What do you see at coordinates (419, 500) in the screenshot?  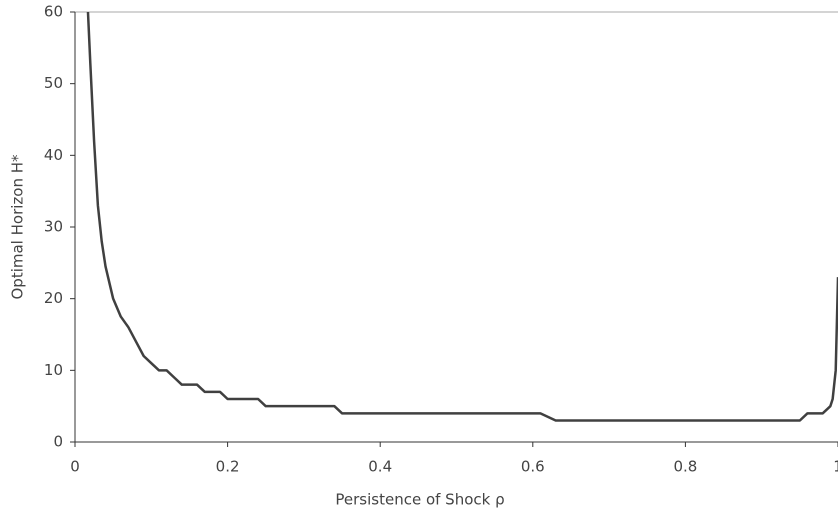 I see `x-axis-label: Persistence of Shock ρ` at bounding box center [419, 500].